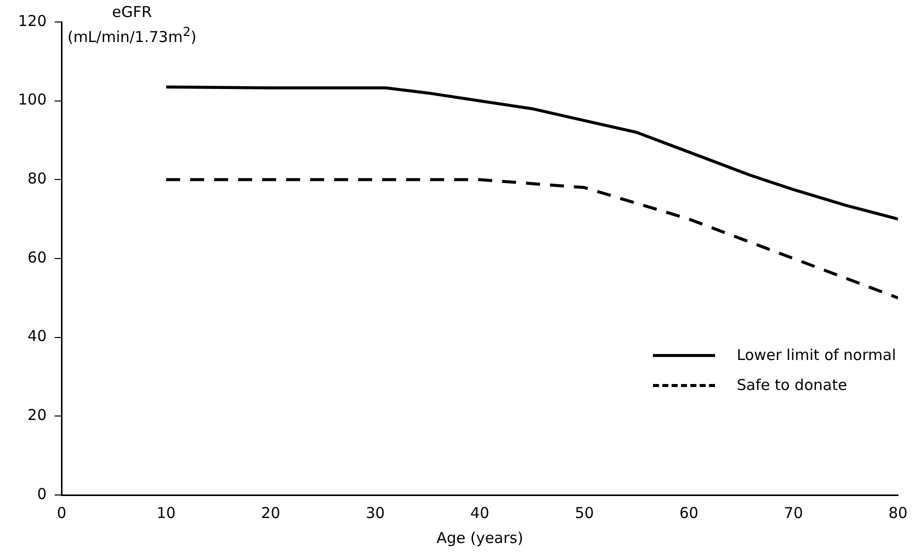  I want to click on x-axis-title: Age (years), so click(480, 537).